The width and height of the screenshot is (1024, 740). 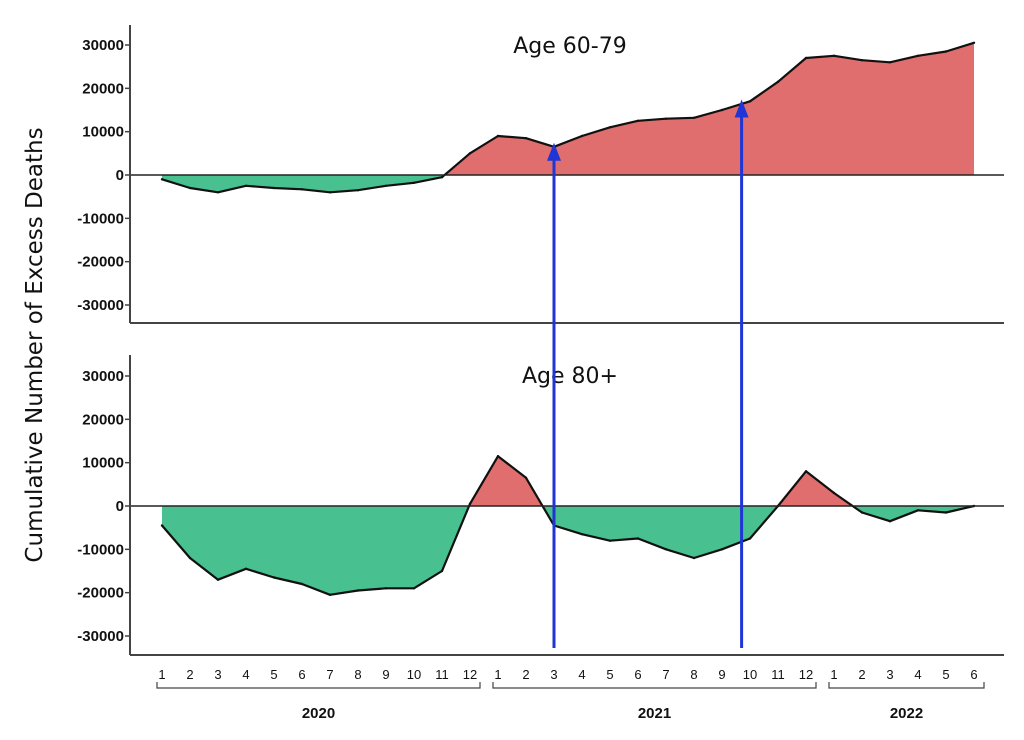 What do you see at coordinates (906, 713) in the screenshot?
I see `year-label: 2022` at bounding box center [906, 713].